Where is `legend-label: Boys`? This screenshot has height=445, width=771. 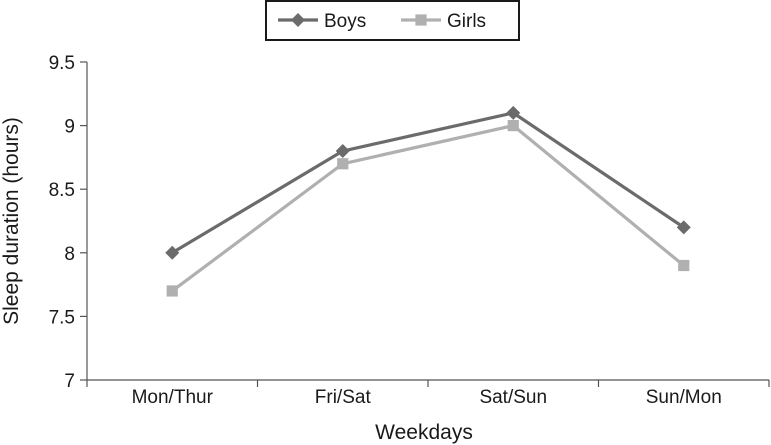 legend-label: Boys is located at coordinates (345, 21).